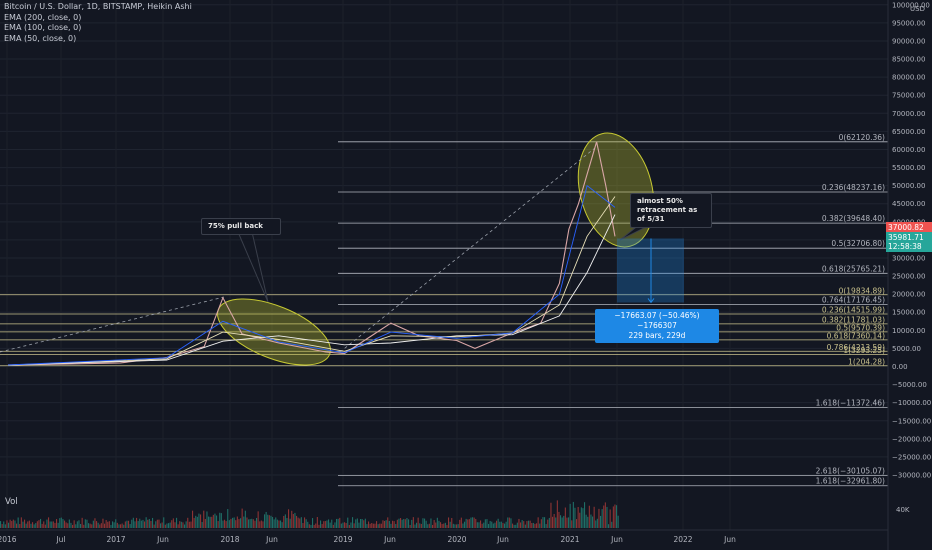  Describe the element at coordinates (909, 385) in the screenshot. I see `y-tick-label: −5000.00` at that location.